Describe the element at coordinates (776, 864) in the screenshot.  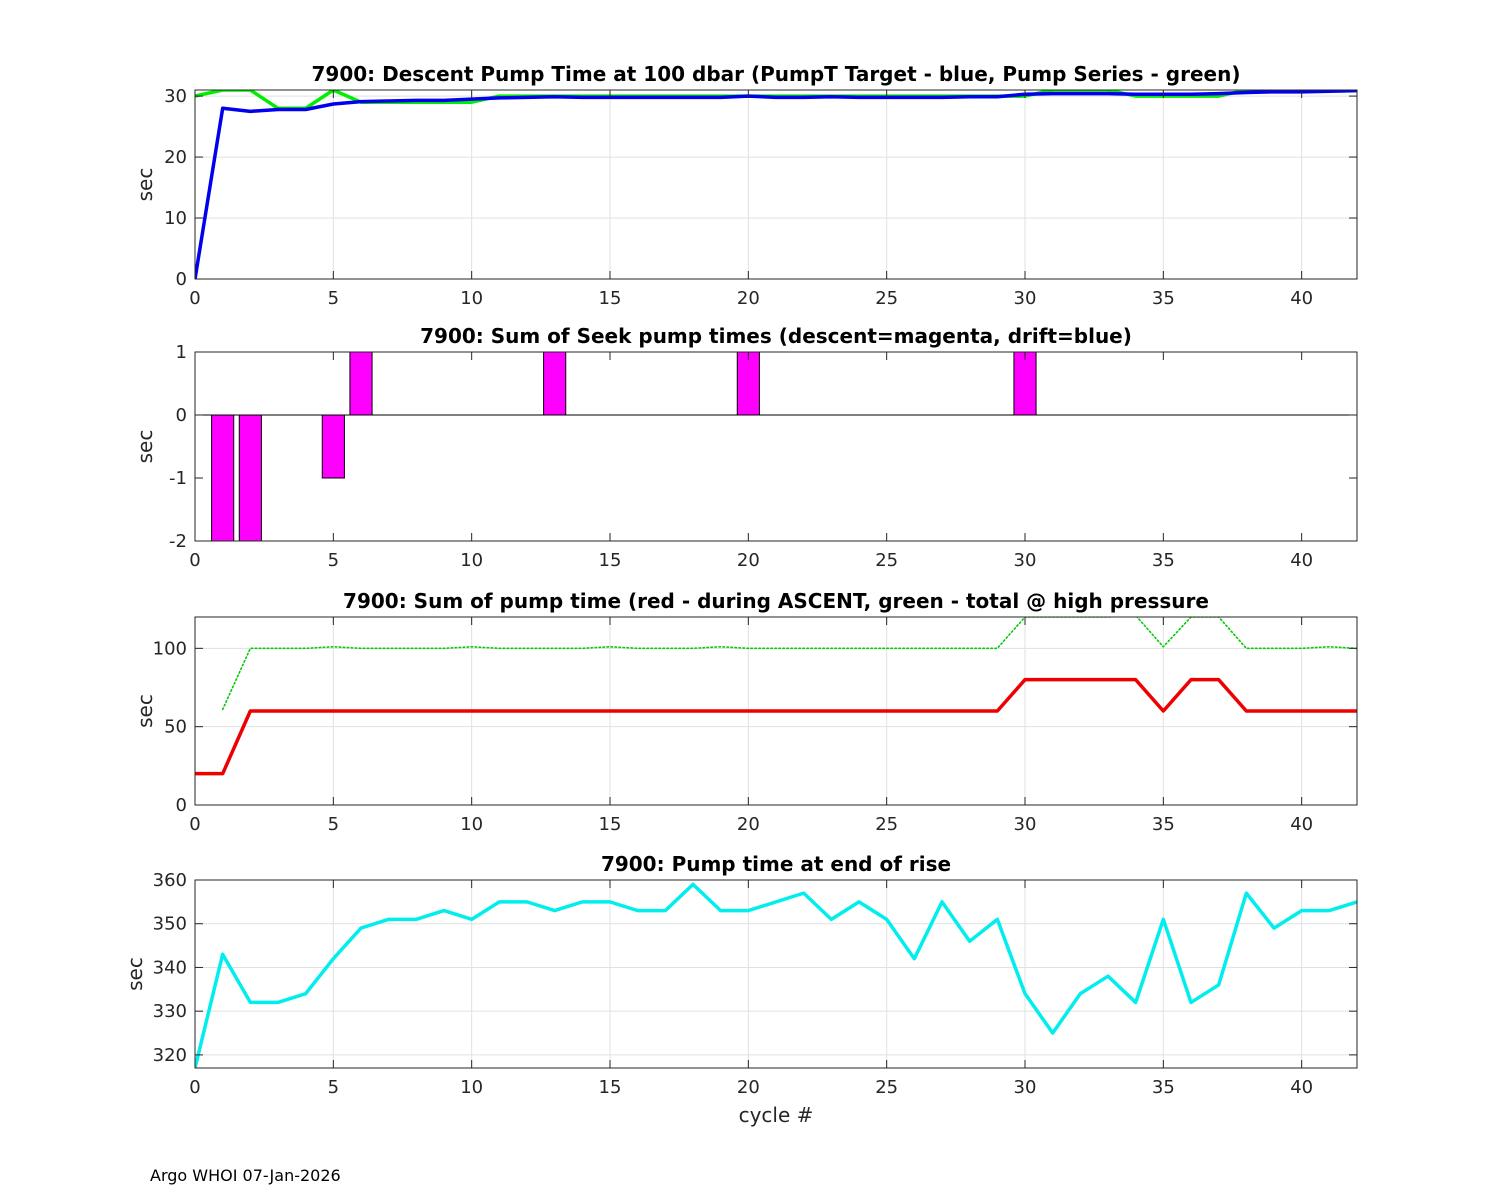
I see `chart-title: 7900: Pump time at end of rise` at that location.